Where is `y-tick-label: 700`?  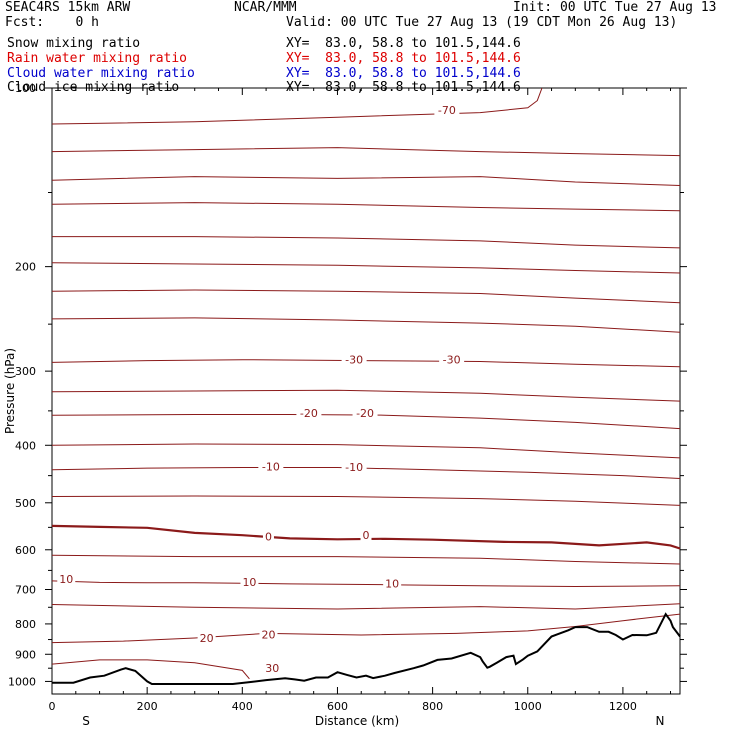 y-tick-label: 700 is located at coordinates (25, 590).